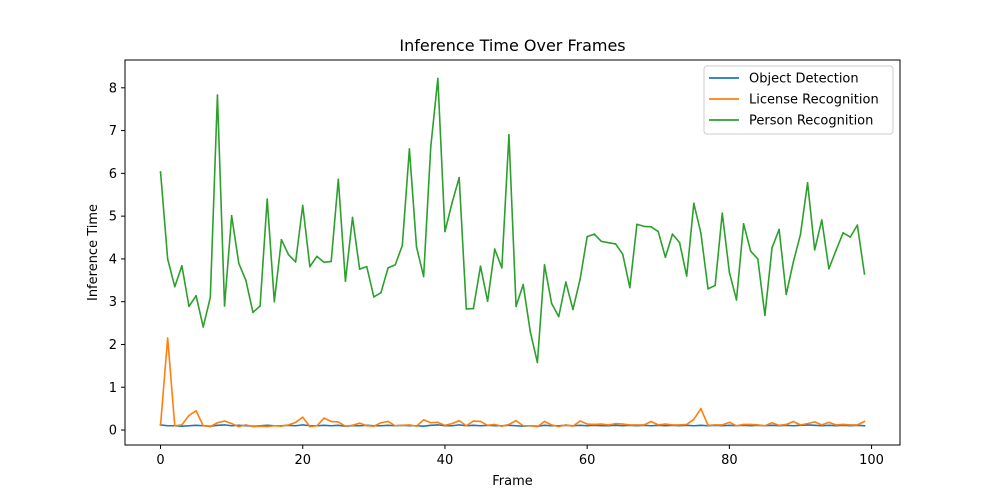  What do you see at coordinates (512, 382) in the screenshot?
I see `series-license-recognition` at bounding box center [512, 382].